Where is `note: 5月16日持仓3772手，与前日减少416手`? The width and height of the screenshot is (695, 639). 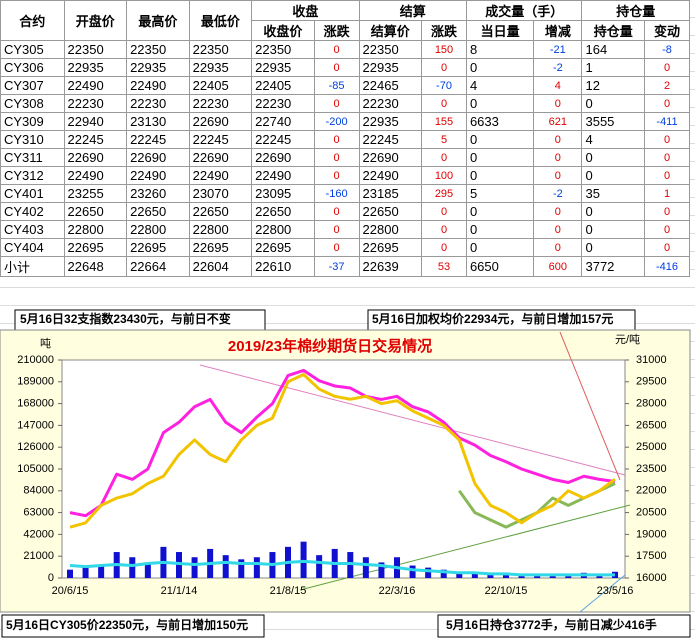
note: 5月16日持仓3772手，与前日减少416手 is located at coordinates (551, 624).